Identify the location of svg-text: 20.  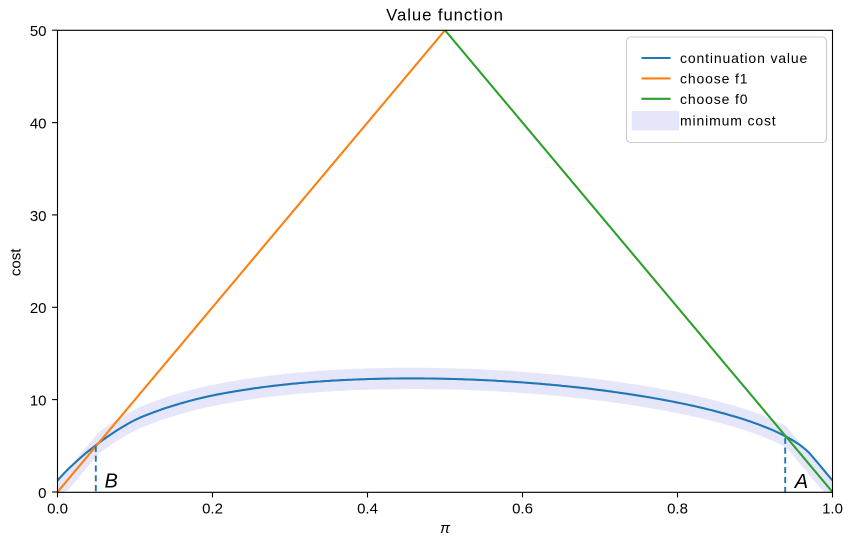
(38, 308).